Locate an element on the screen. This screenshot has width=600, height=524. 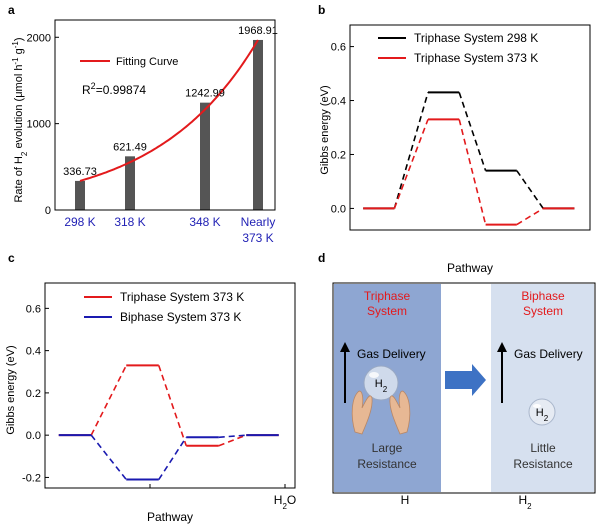
text-part: R is located at coordinates (86, 90).